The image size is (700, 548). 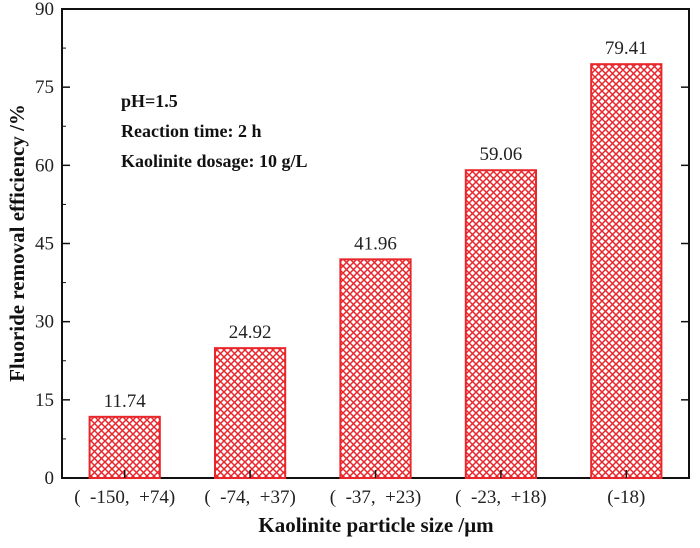 I want to click on y-tick-label: 30, so click(x=44, y=322).